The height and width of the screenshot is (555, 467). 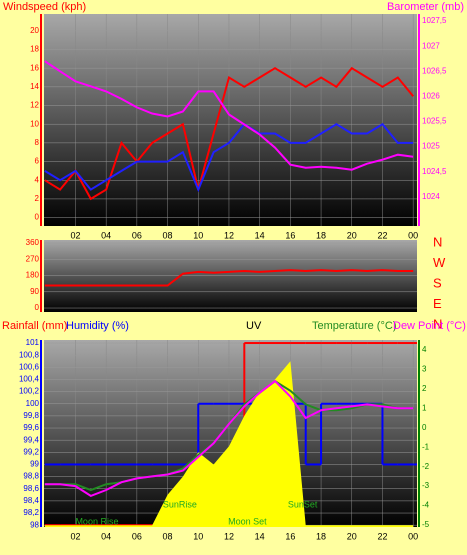 I want to click on y-tick-label: 270, so click(x=33, y=258).